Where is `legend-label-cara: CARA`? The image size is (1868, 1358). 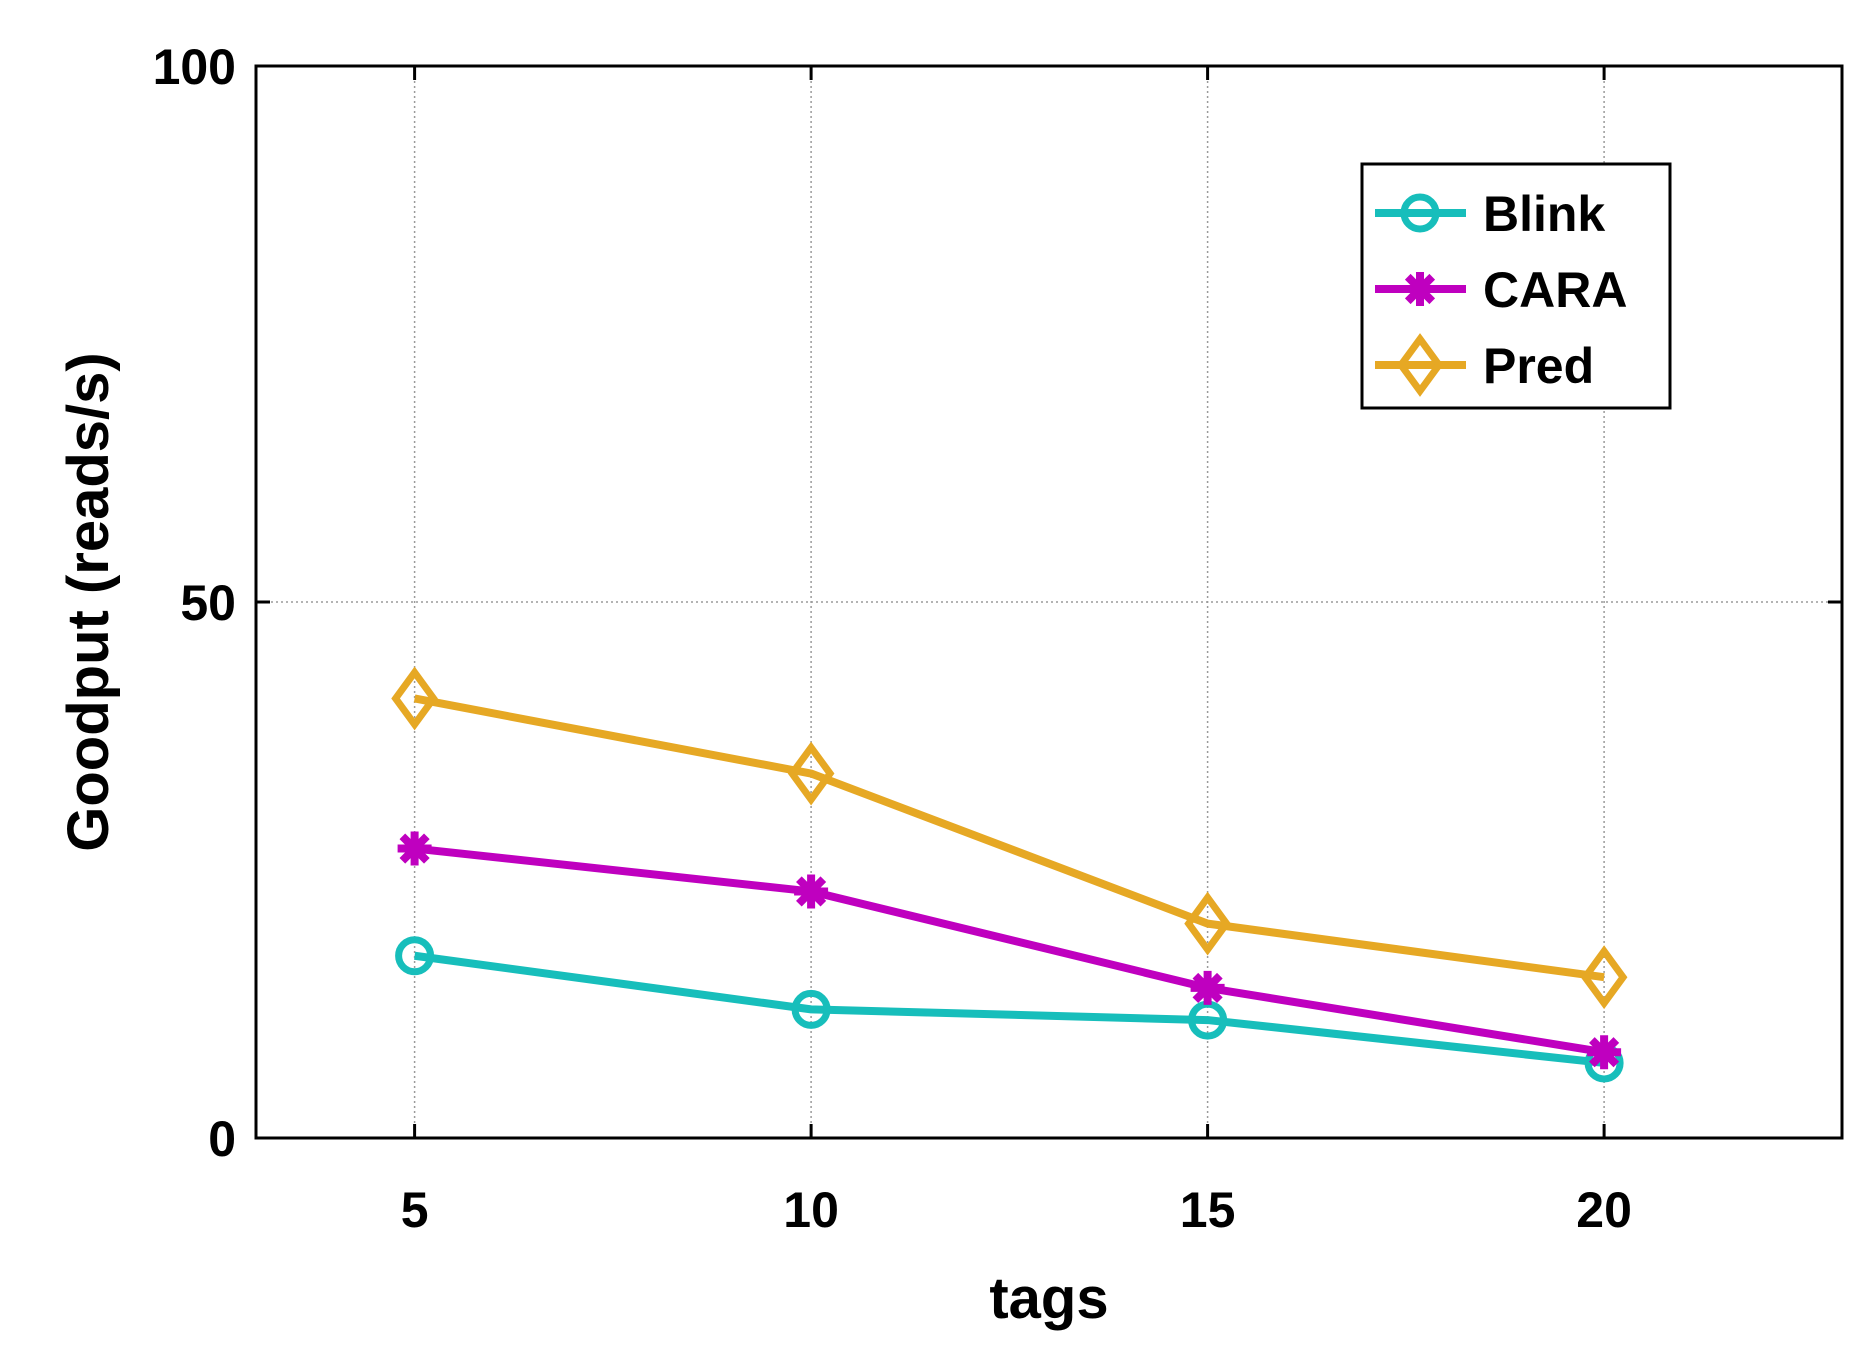 legend-label-cara: CARA is located at coordinates (1555, 290).